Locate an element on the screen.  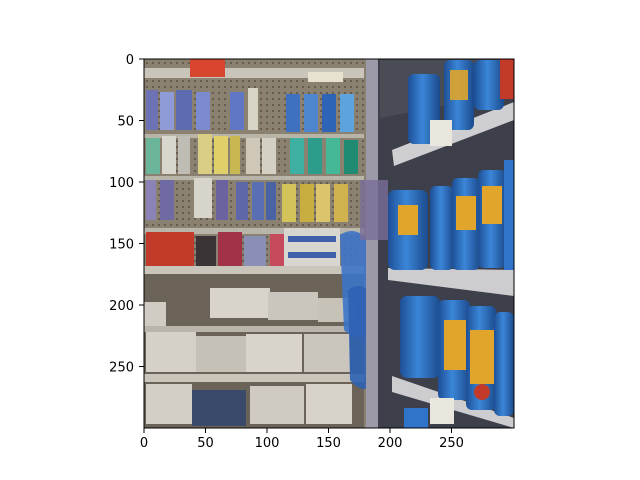
notebook-stacks is located at coordinates (254, 351).